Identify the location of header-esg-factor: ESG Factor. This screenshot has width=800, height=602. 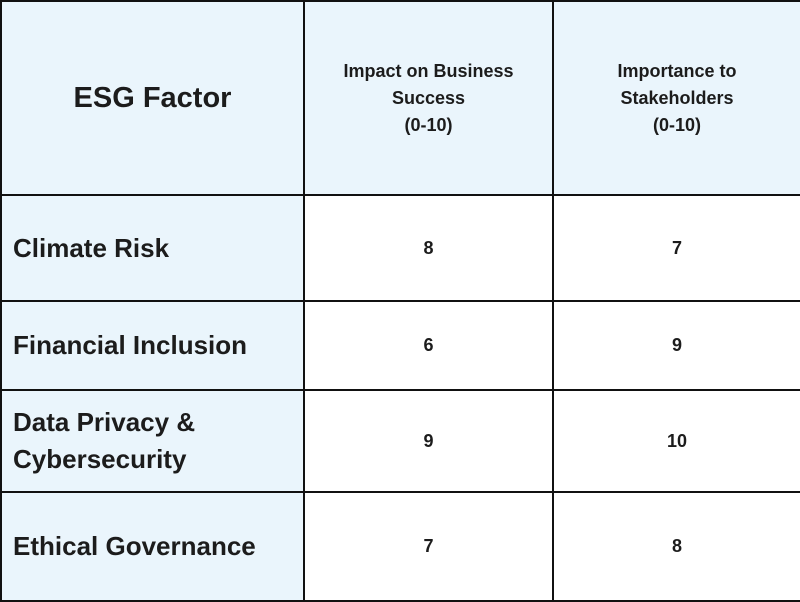
(152, 98).